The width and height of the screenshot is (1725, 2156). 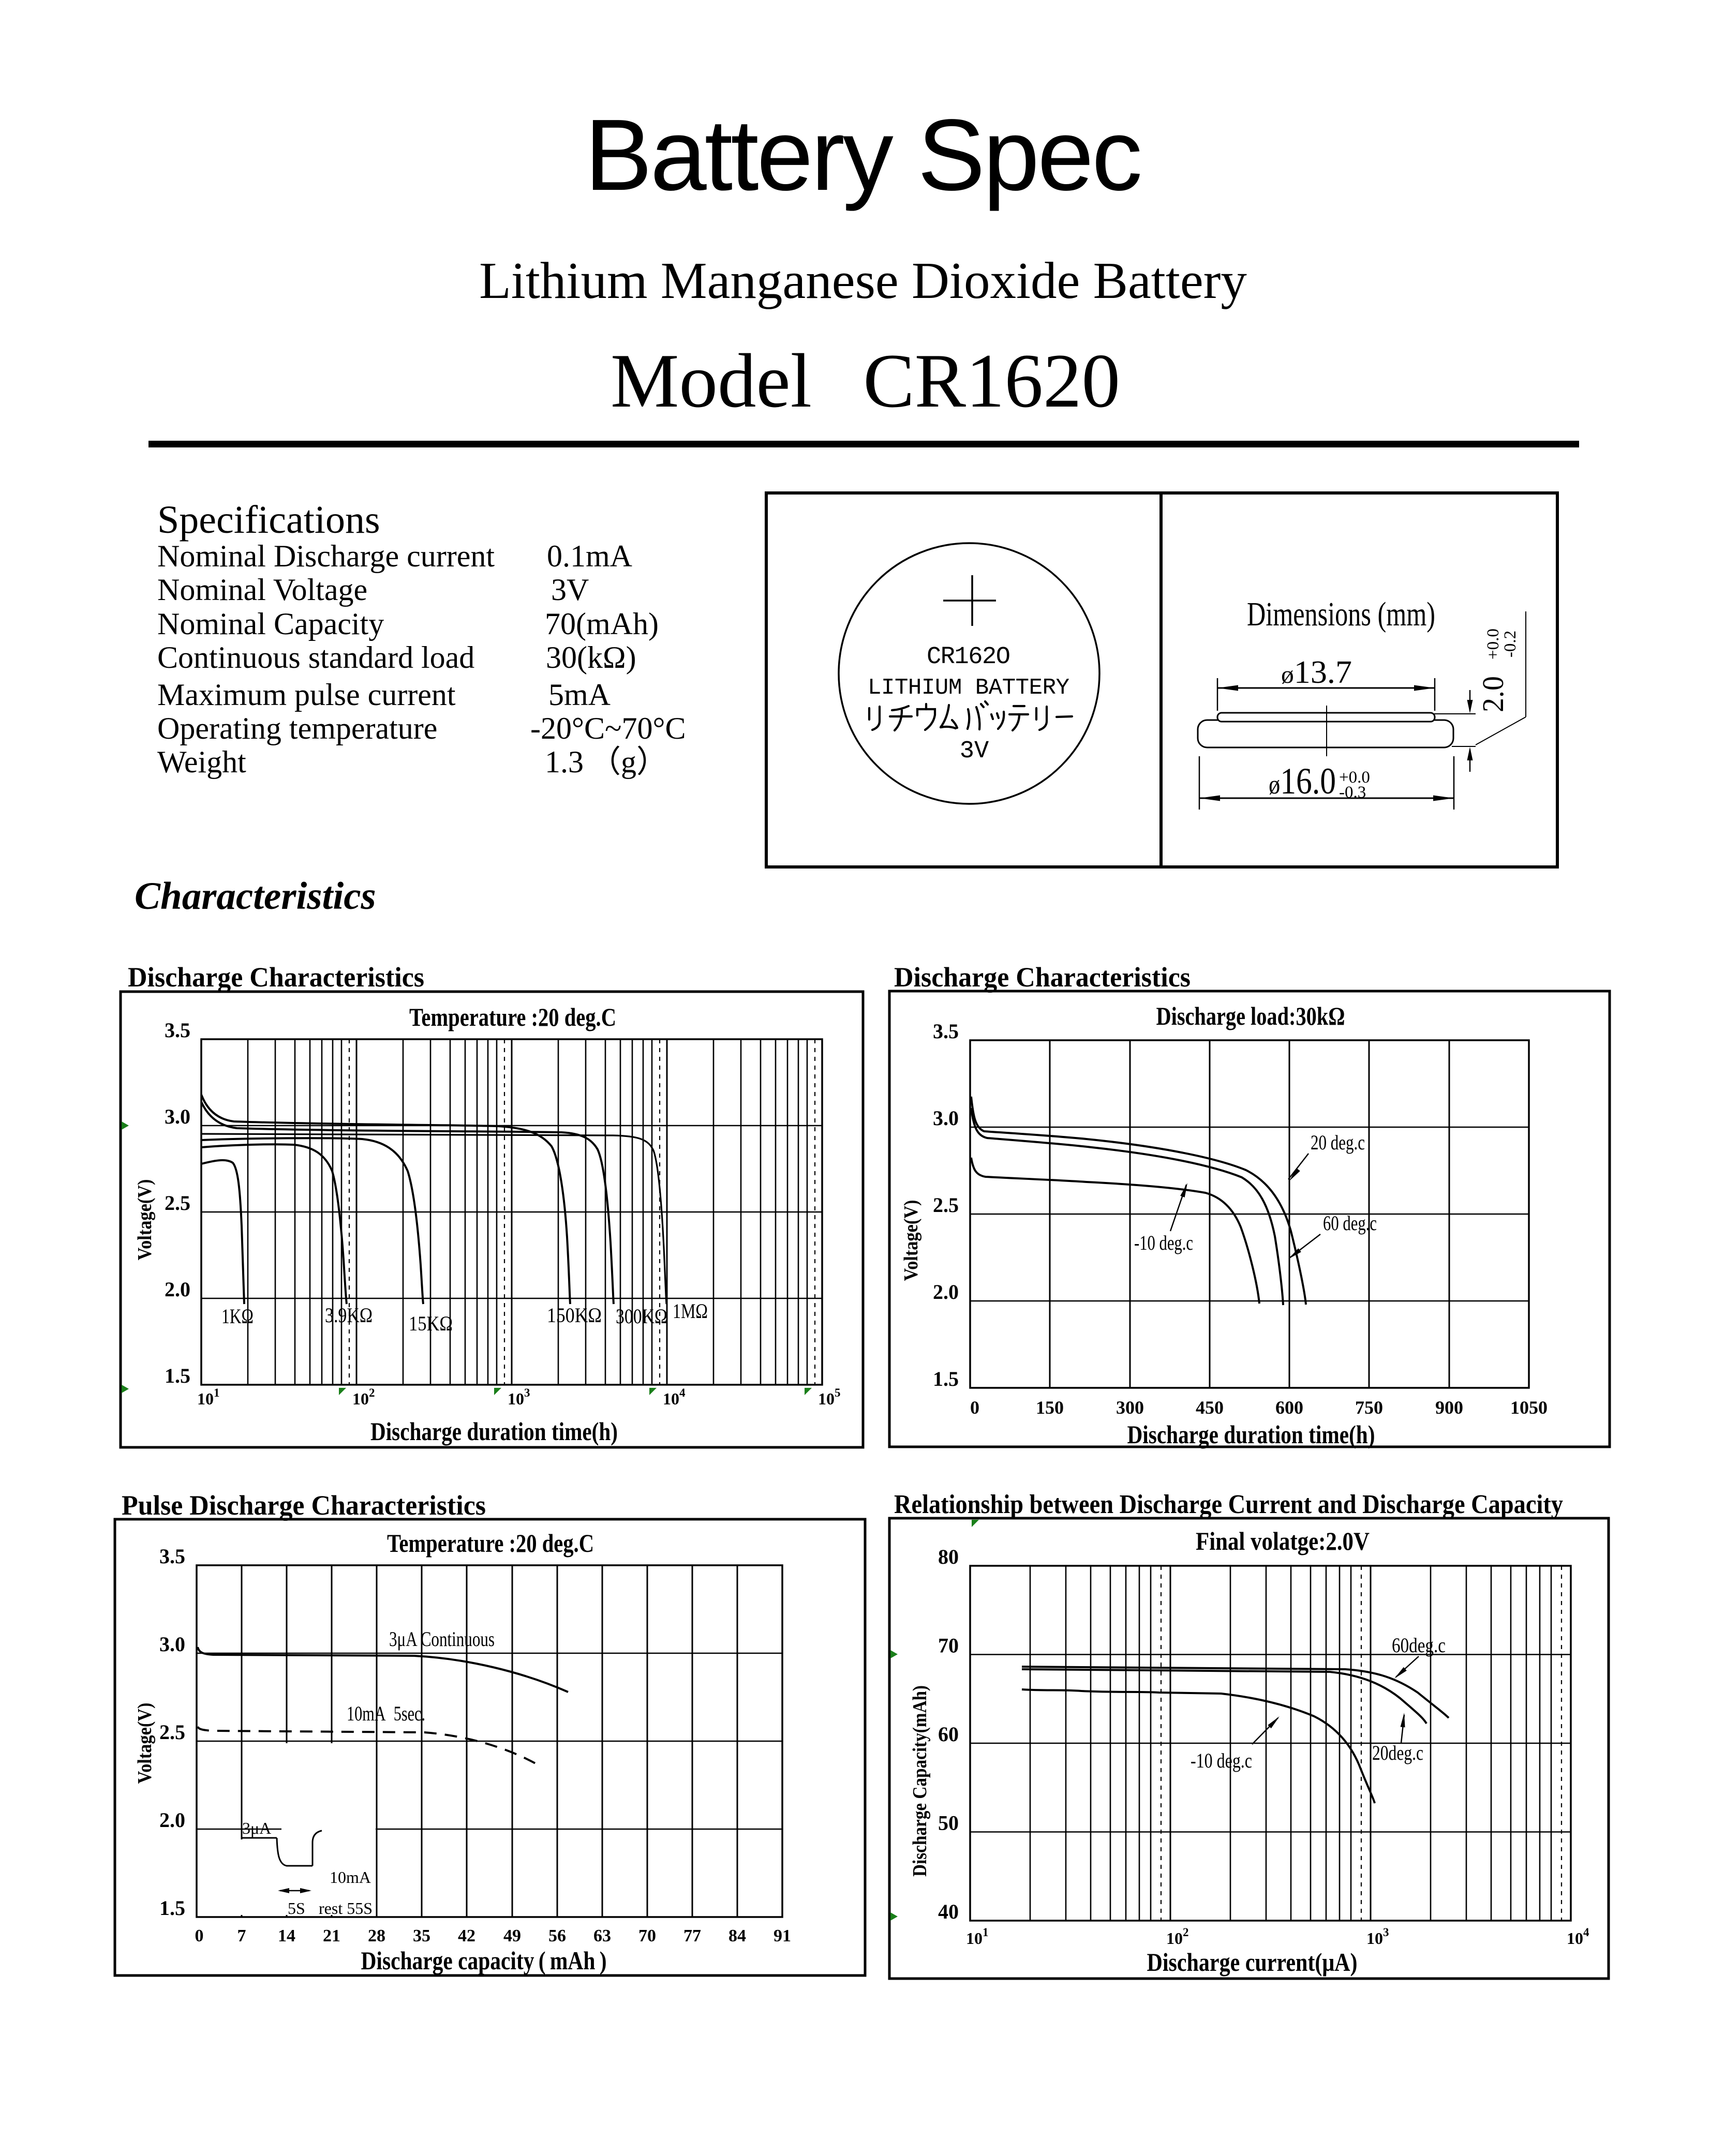 I want to click on svg-text: Weight, so click(x=201, y=762).